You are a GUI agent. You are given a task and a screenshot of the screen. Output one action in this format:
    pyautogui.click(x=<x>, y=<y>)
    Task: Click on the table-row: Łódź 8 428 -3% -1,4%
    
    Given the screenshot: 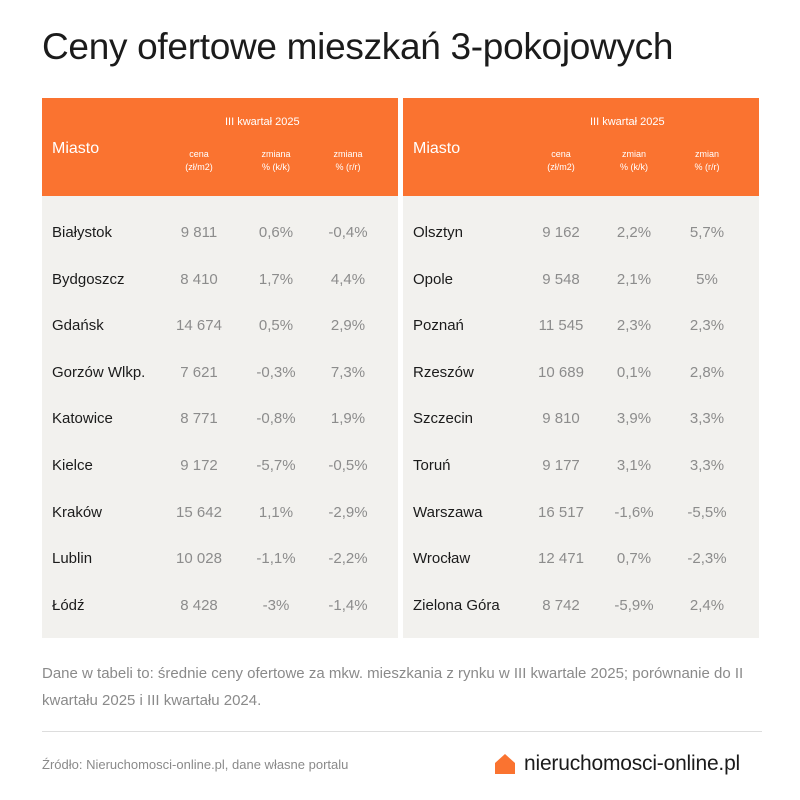 What is the action you would take?
    pyautogui.click(x=220, y=606)
    